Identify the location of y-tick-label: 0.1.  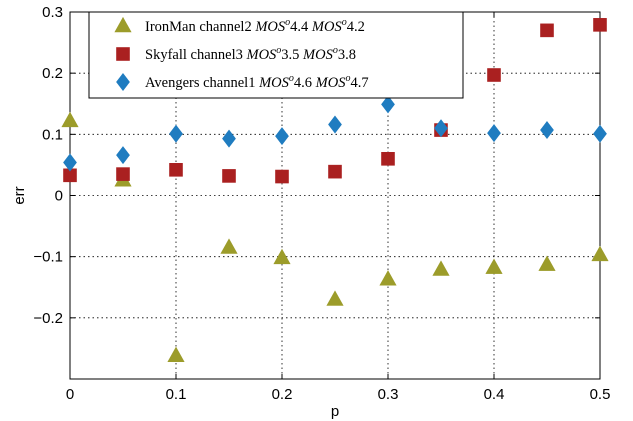
(52, 134).